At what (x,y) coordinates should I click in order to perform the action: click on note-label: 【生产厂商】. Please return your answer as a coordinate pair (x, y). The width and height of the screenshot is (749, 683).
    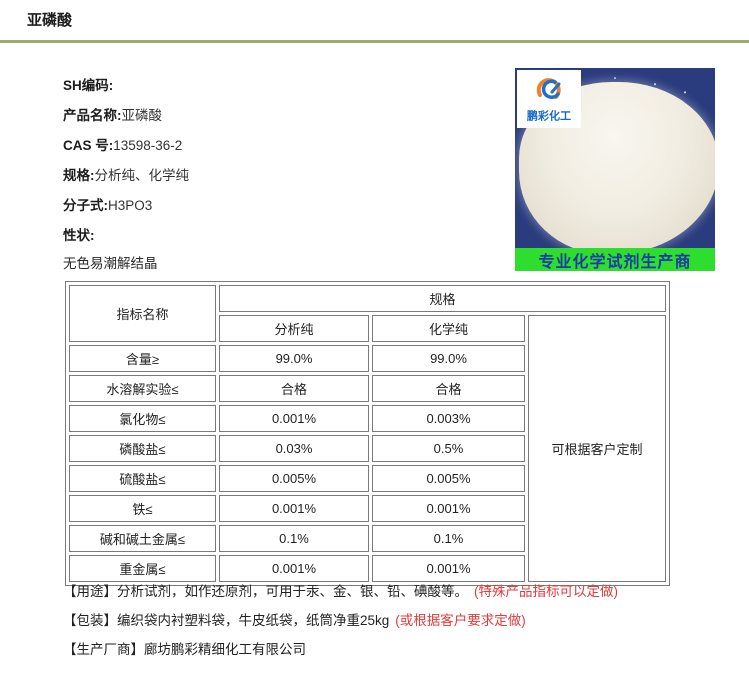
    Looking at the image, I should click on (103, 649).